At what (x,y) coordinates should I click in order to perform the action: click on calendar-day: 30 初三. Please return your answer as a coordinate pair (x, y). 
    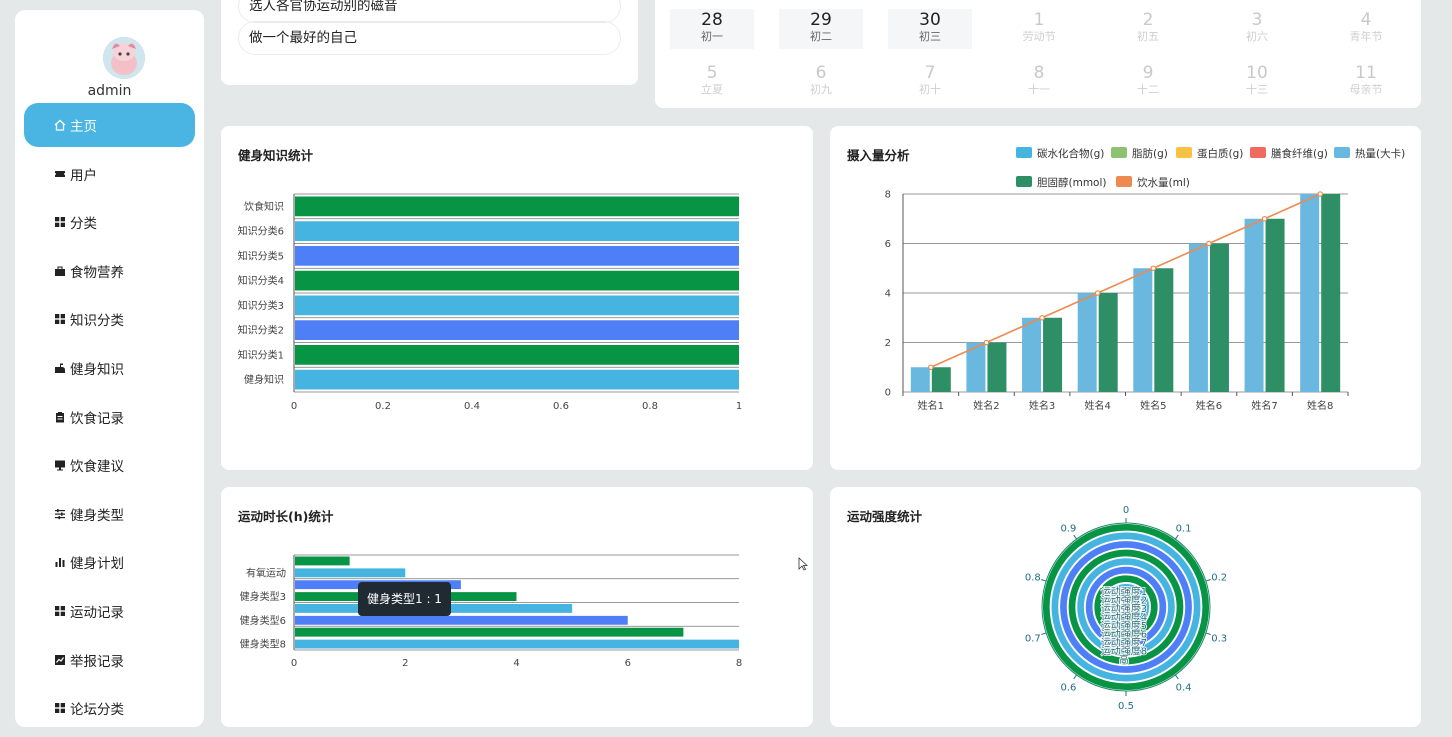
    Looking at the image, I should click on (930, 29).